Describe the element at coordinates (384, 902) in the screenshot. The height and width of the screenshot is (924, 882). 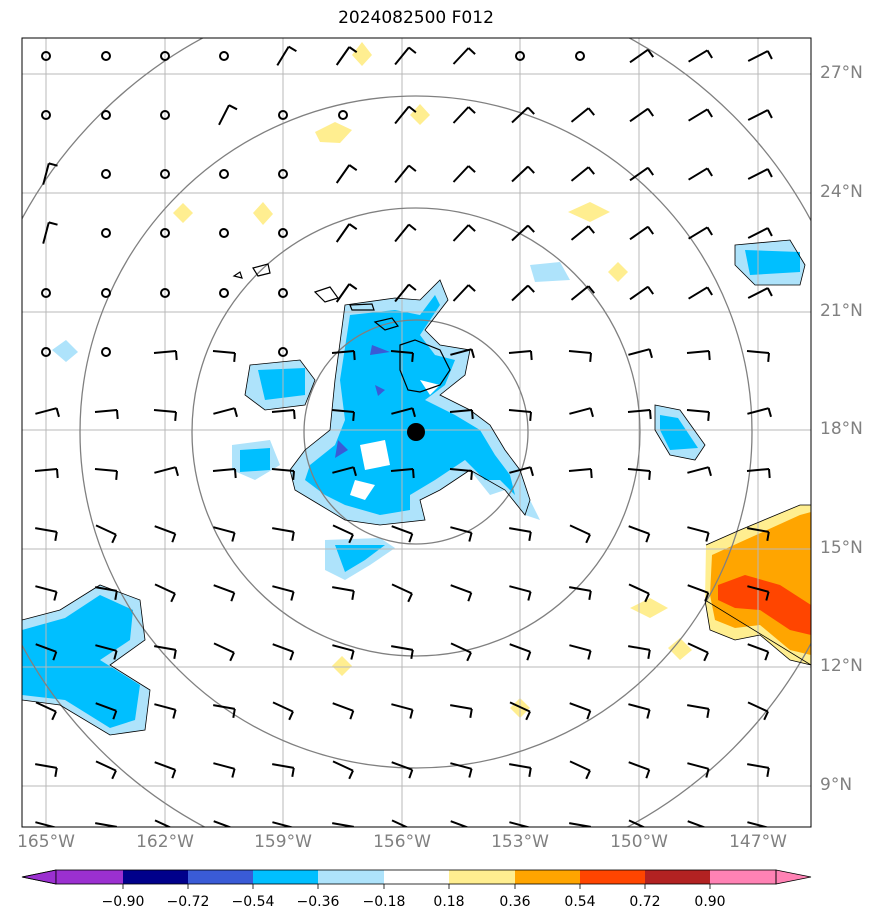
I see `colorbar-tick-label: −0.18` at that location.